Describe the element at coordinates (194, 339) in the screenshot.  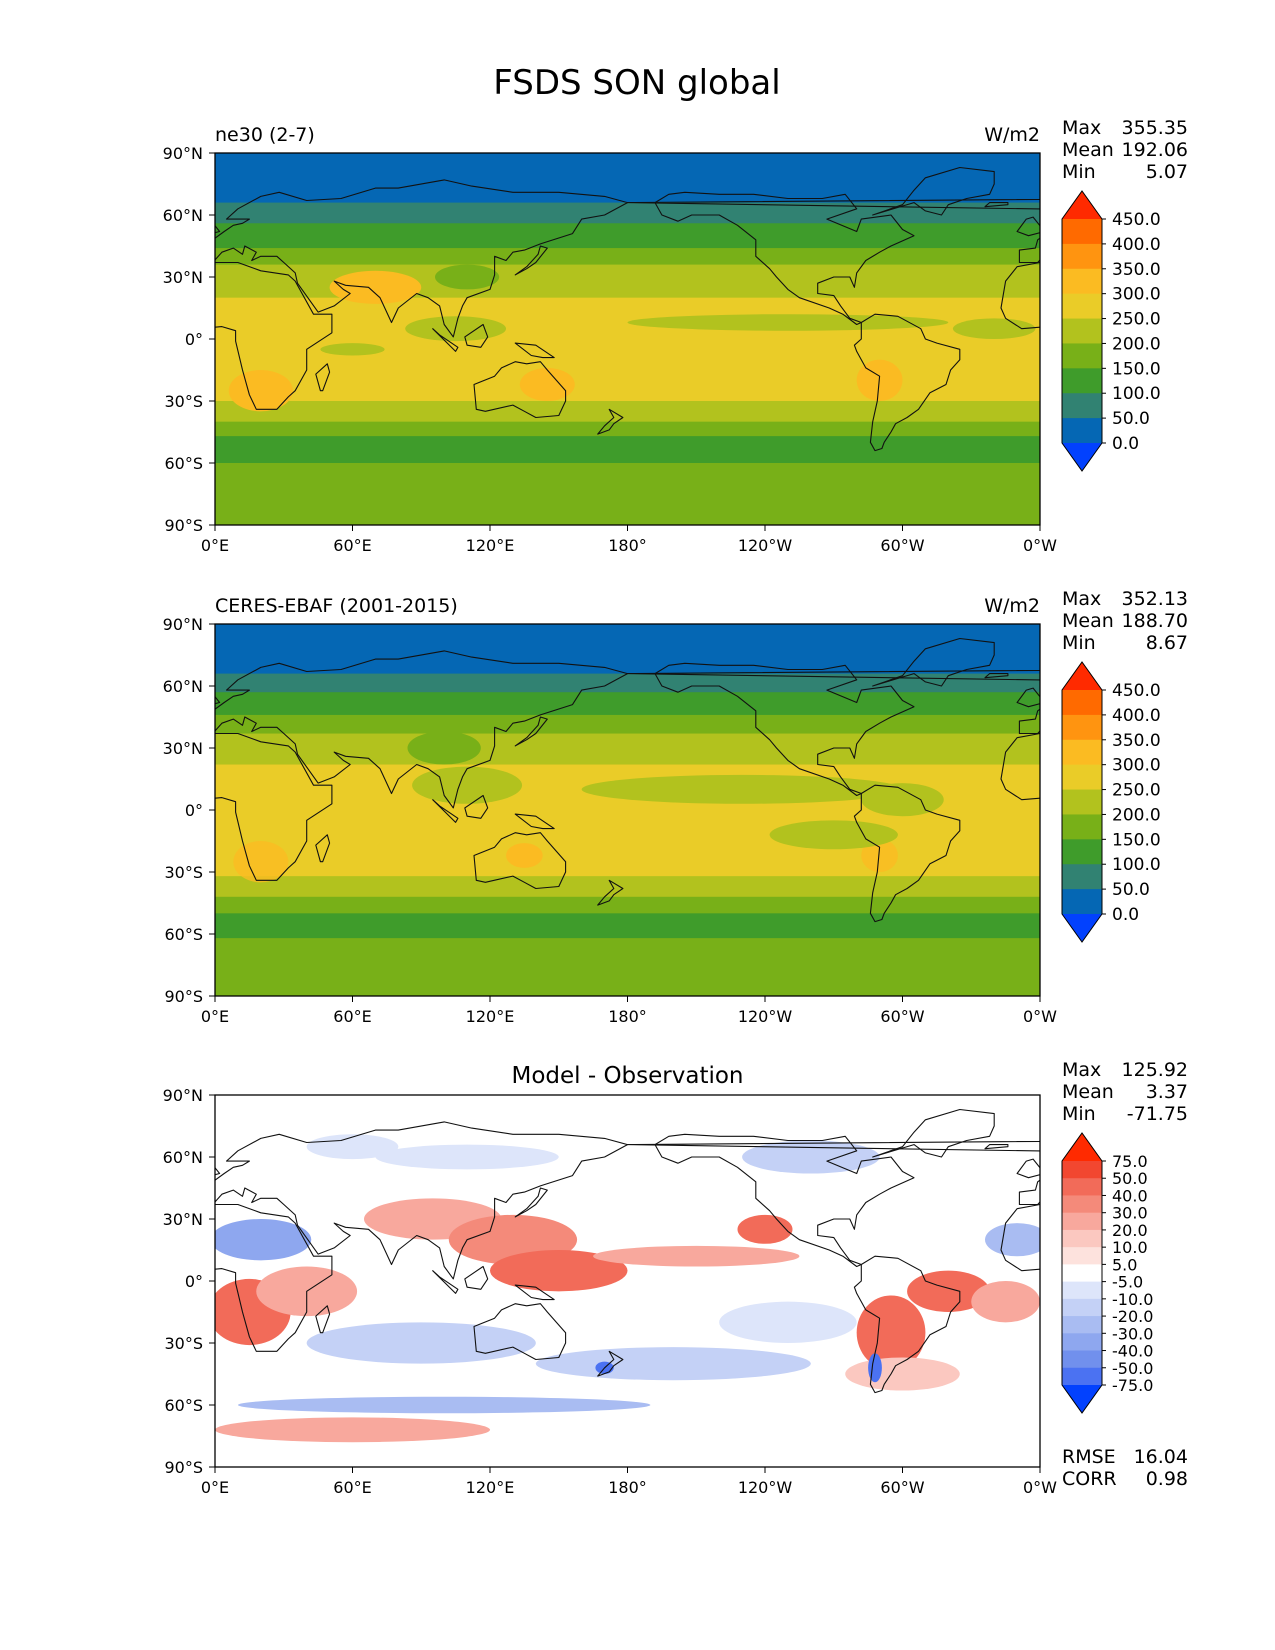
I see `y-tick-label: 0°` at that location.